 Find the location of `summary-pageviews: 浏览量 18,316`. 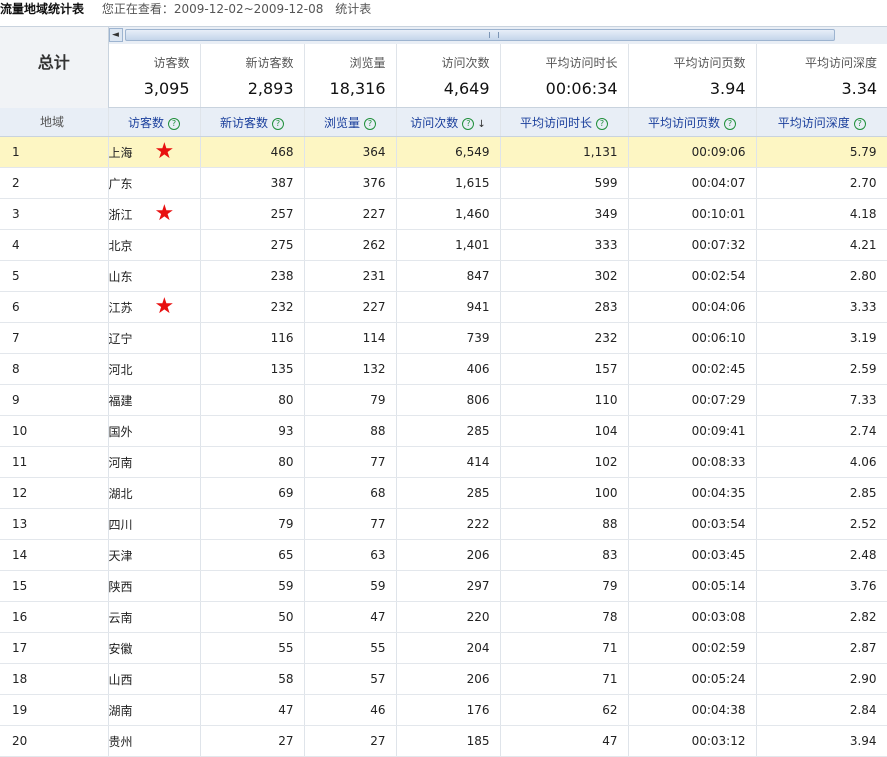

summary-pageviews: 浏览量 18,316 is located at coordinates (350, 76).